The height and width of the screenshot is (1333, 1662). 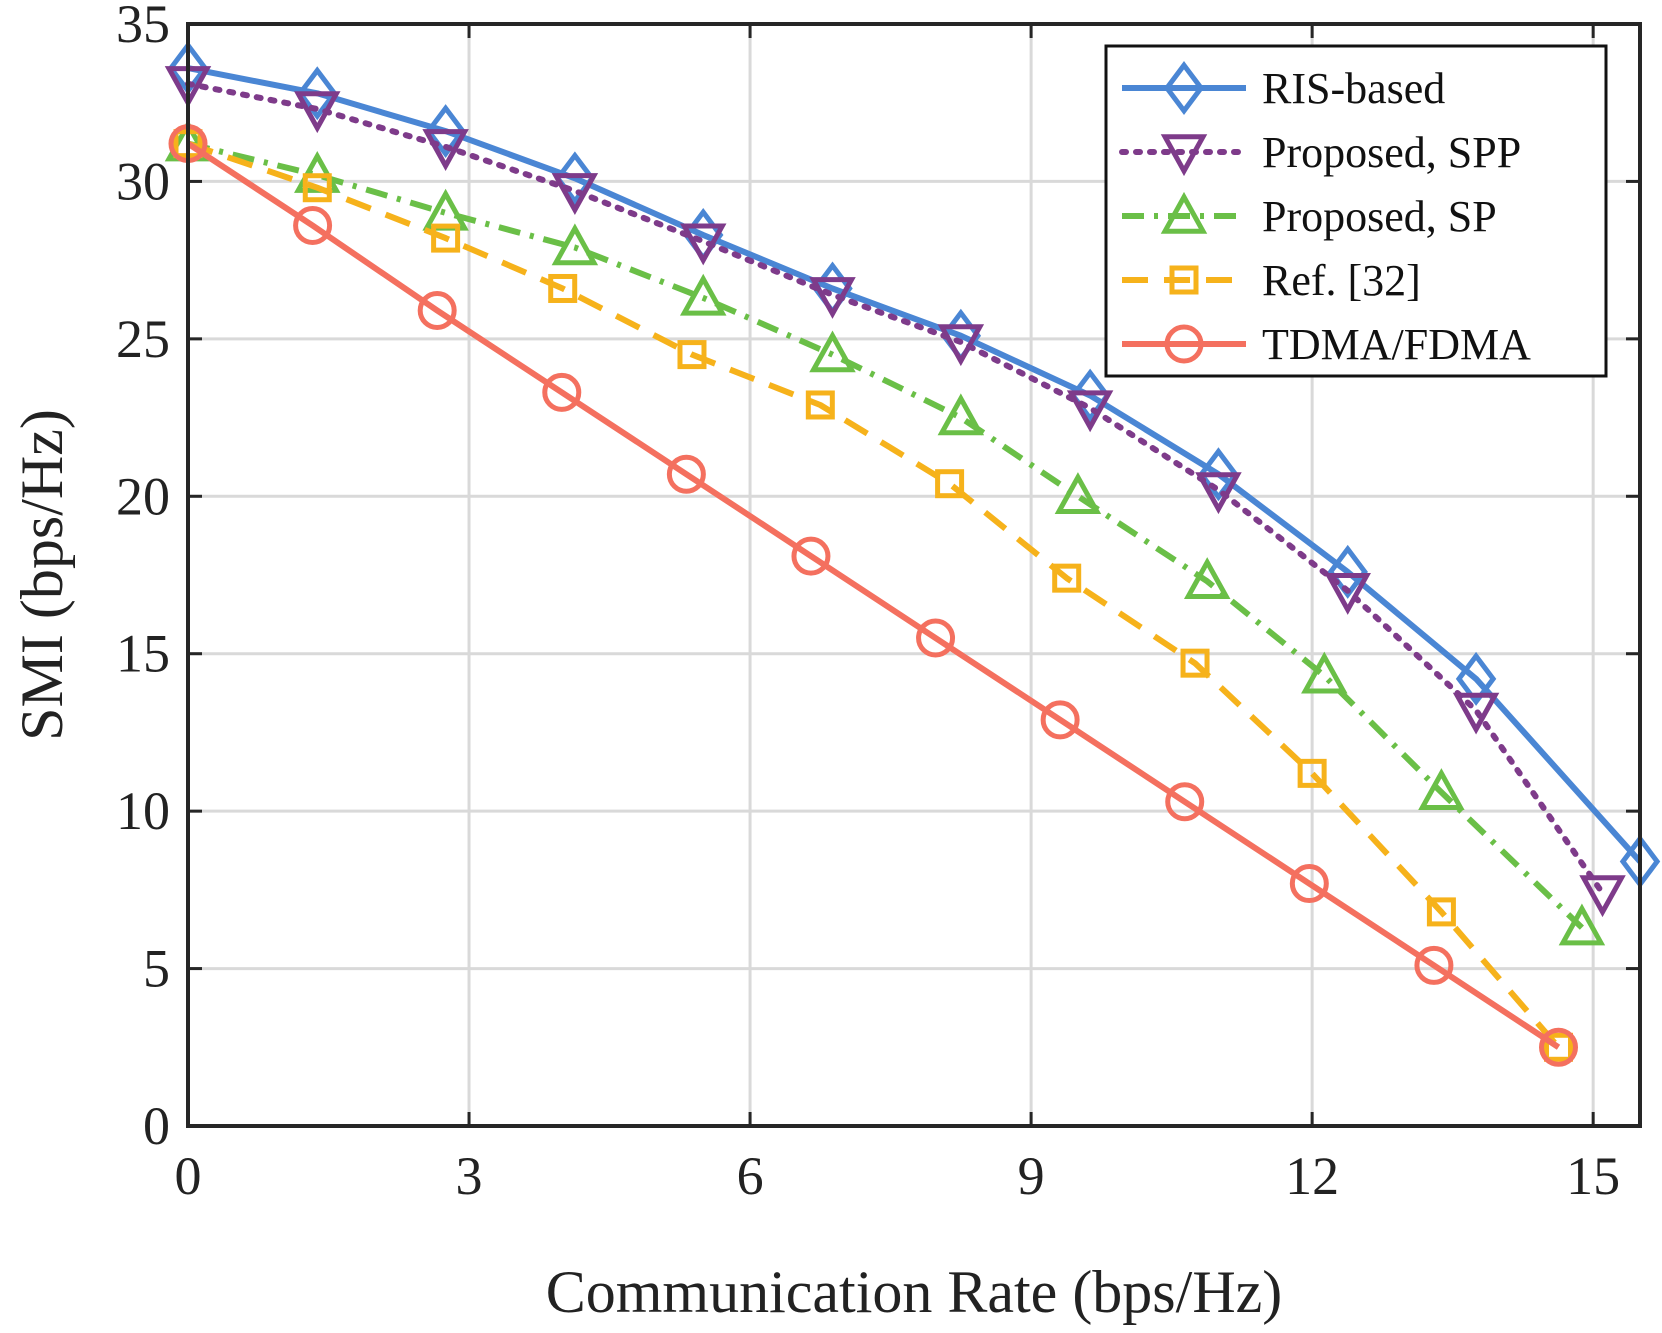 I want to click on y-tick-label: 35, so click(x=143, y=27).